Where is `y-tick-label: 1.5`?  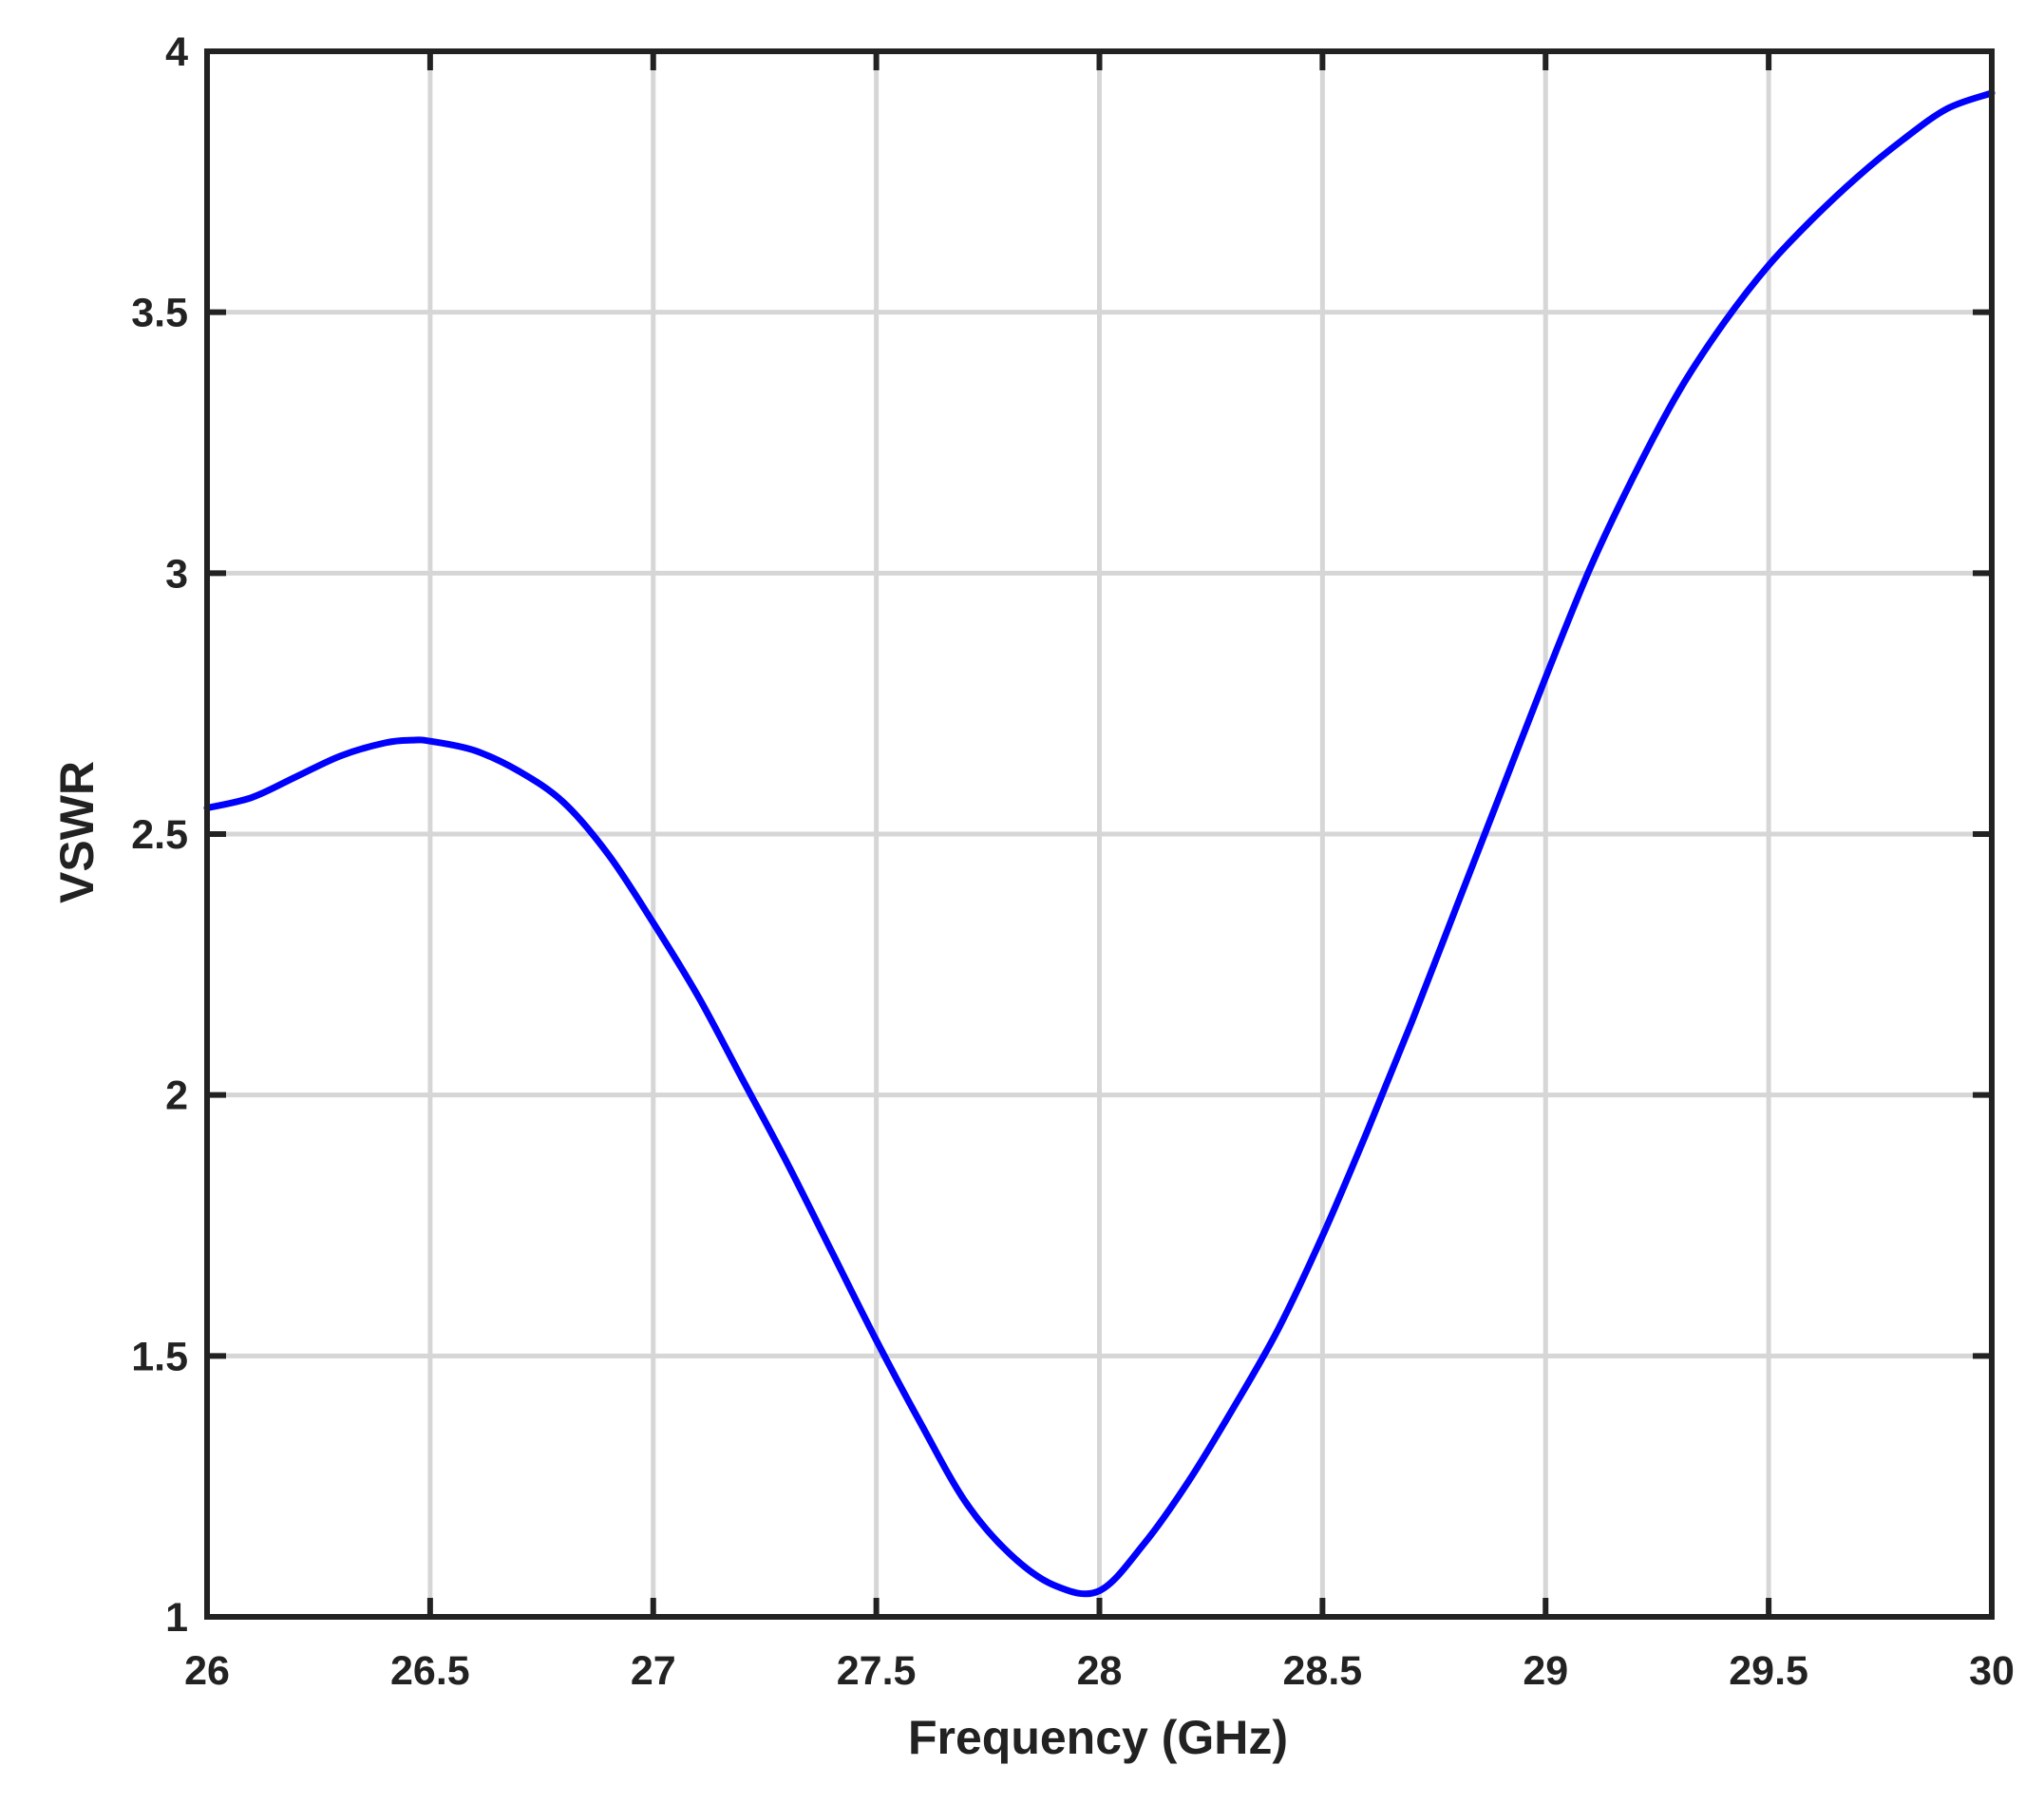
y-tick-label: 1.5 is located at coordinates (159, 1357).